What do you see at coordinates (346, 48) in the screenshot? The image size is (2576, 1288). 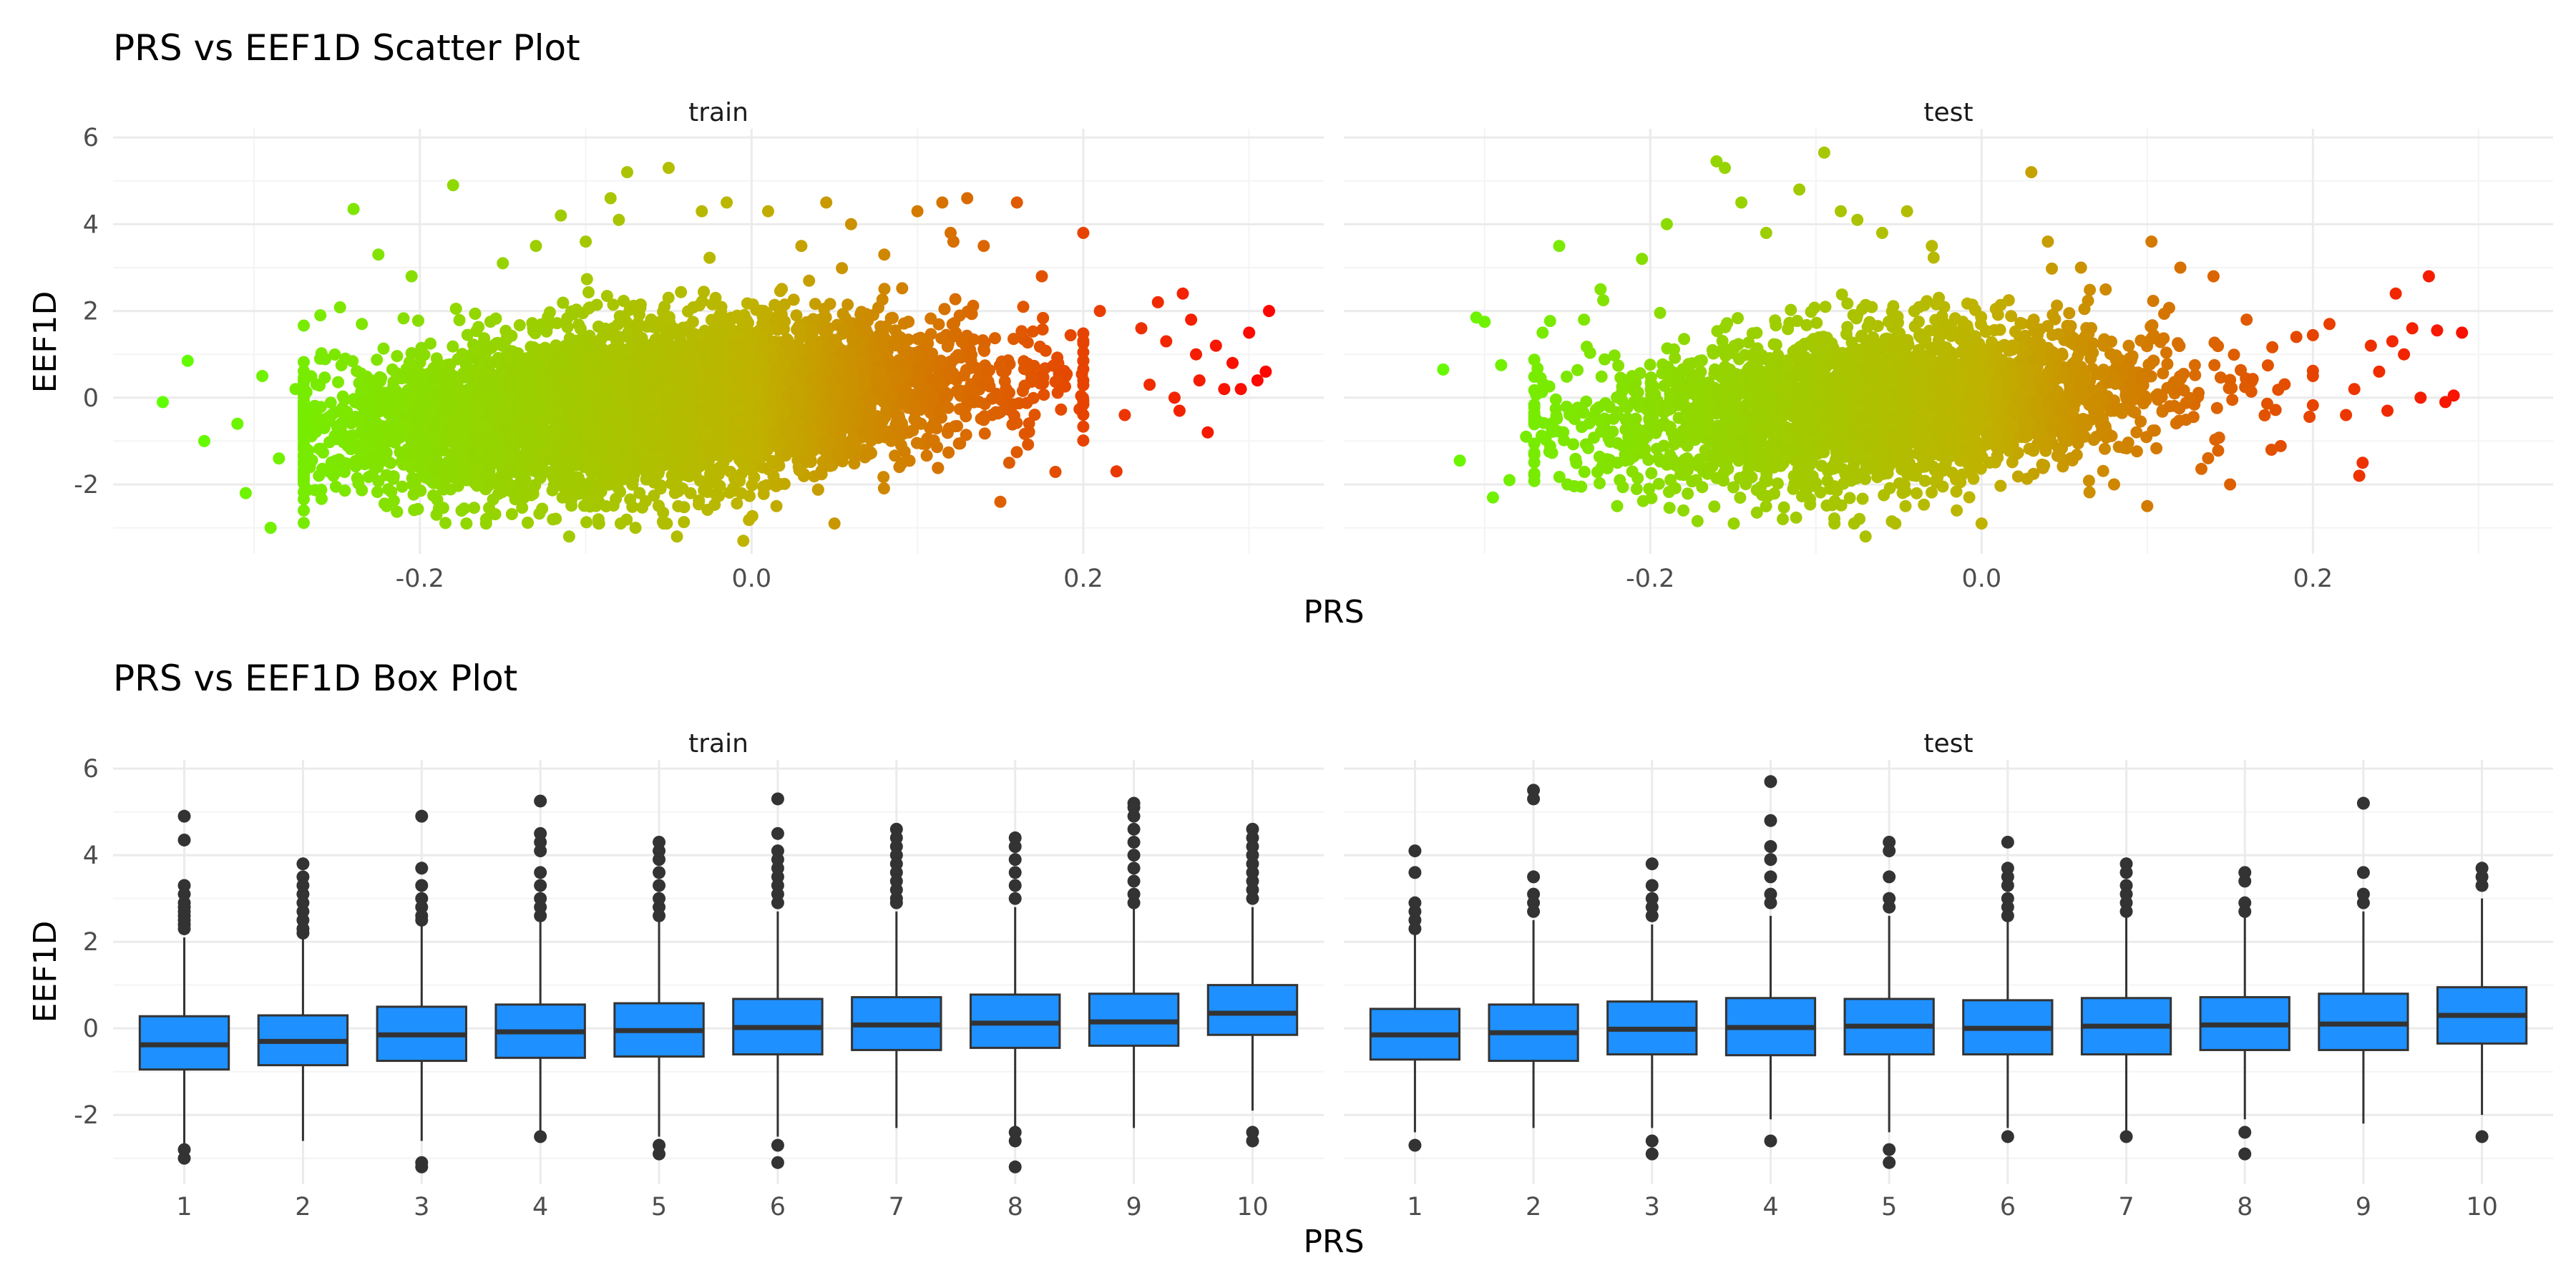 I see `scatter-title: PRS vs EEF1D Scatter Plot` at bounding box center [346, 48].